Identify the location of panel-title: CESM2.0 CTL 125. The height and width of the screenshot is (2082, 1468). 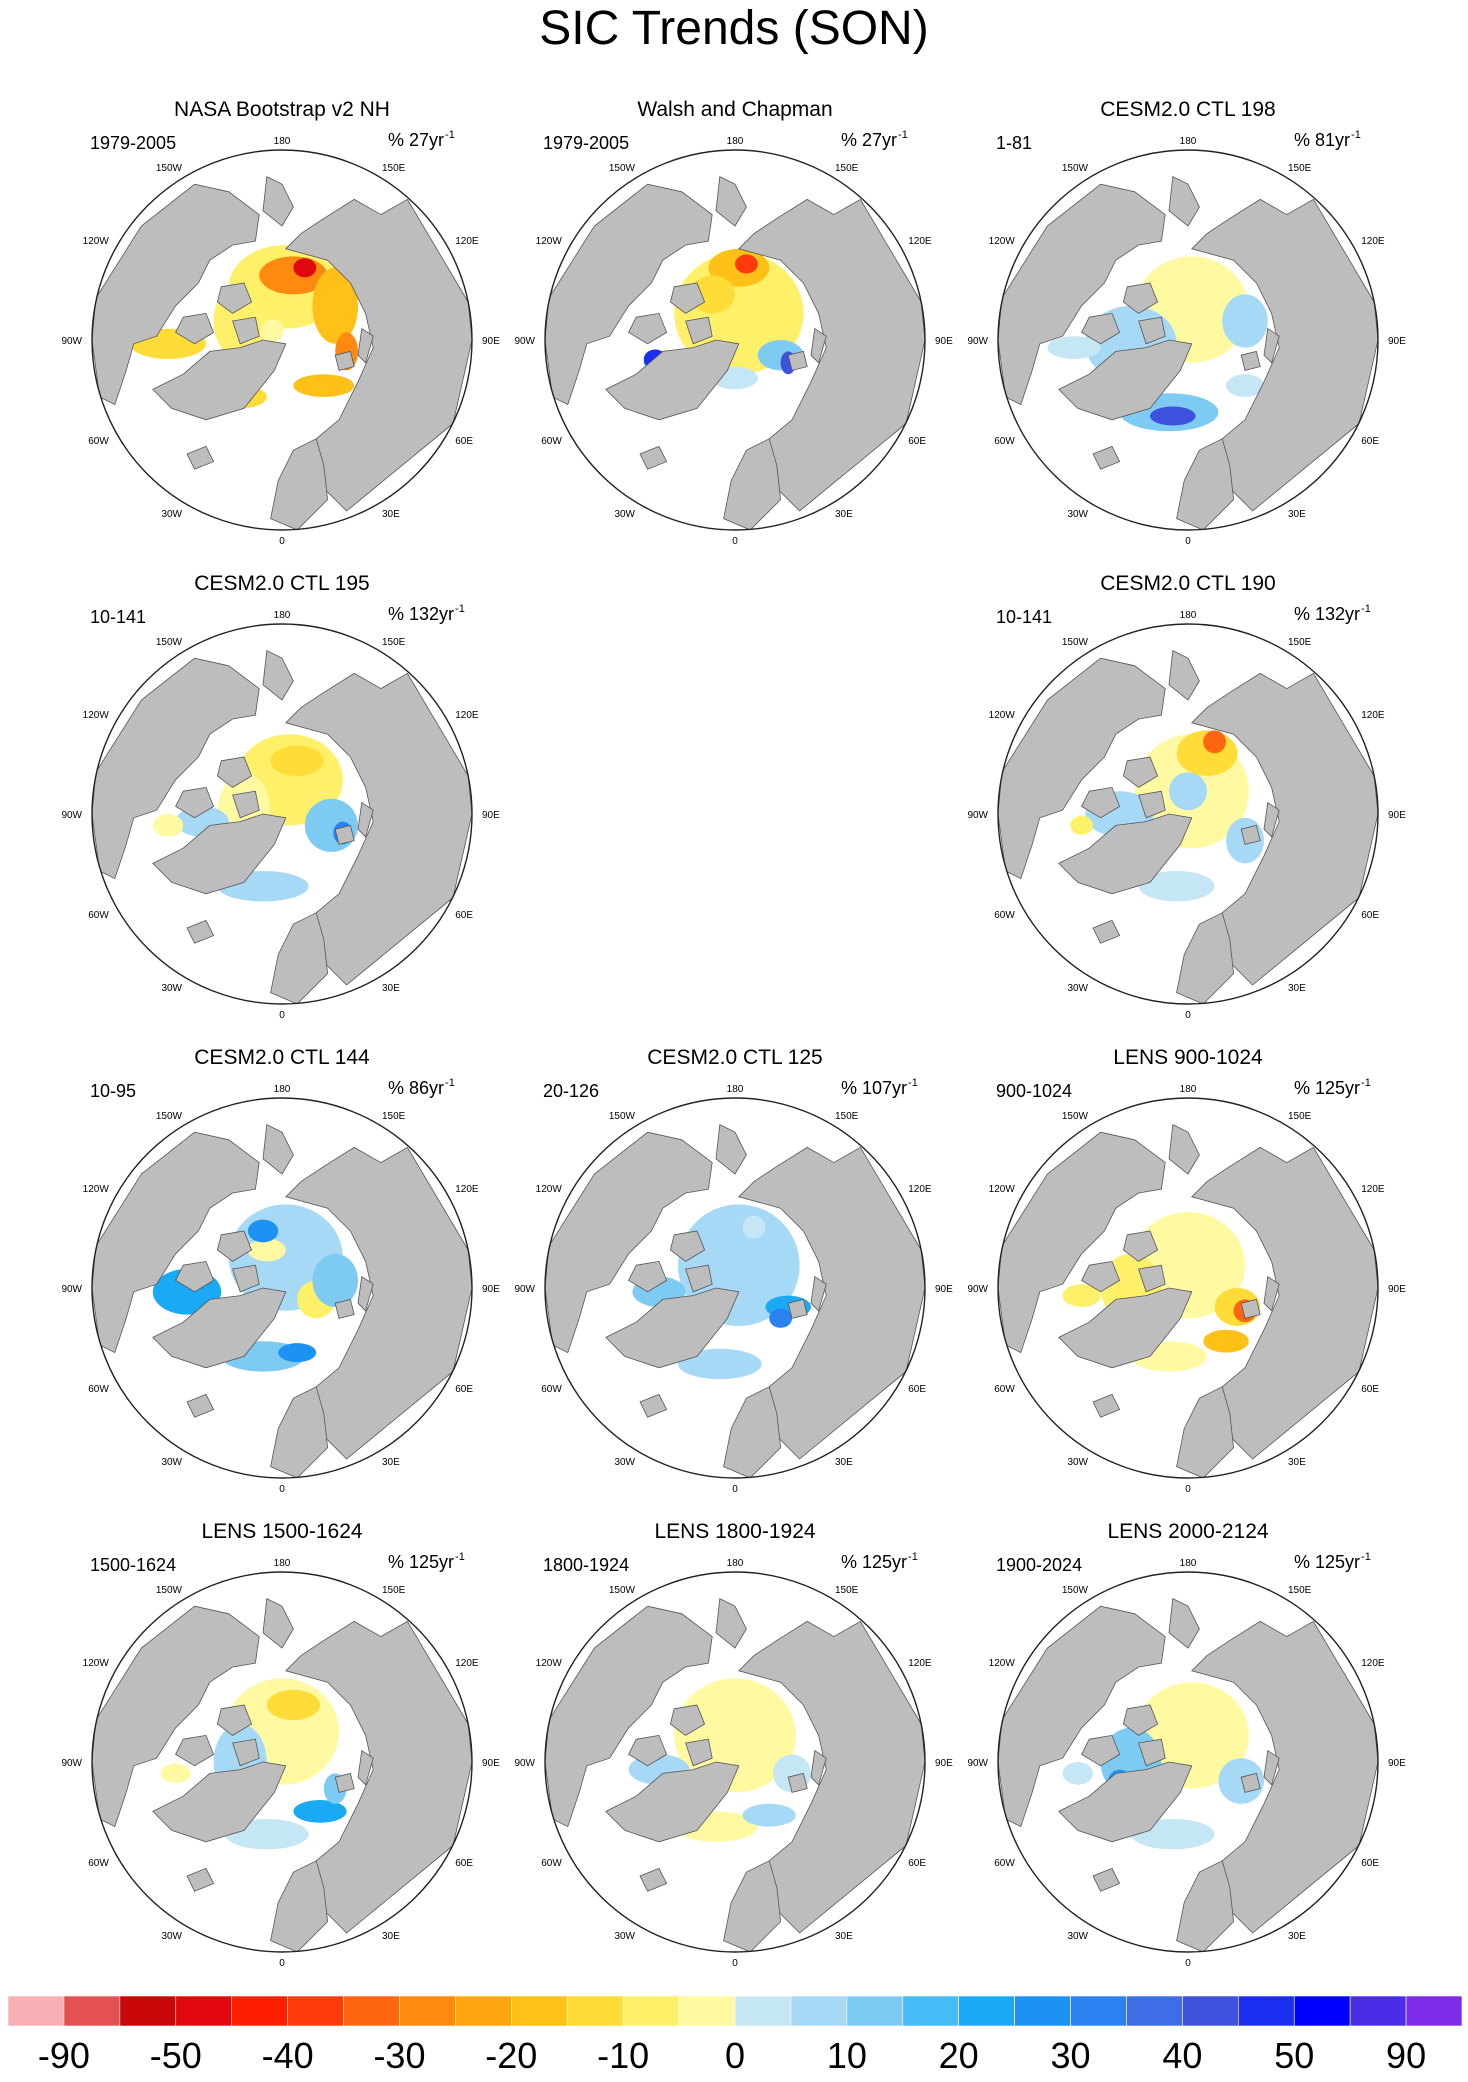
(734, 1057).